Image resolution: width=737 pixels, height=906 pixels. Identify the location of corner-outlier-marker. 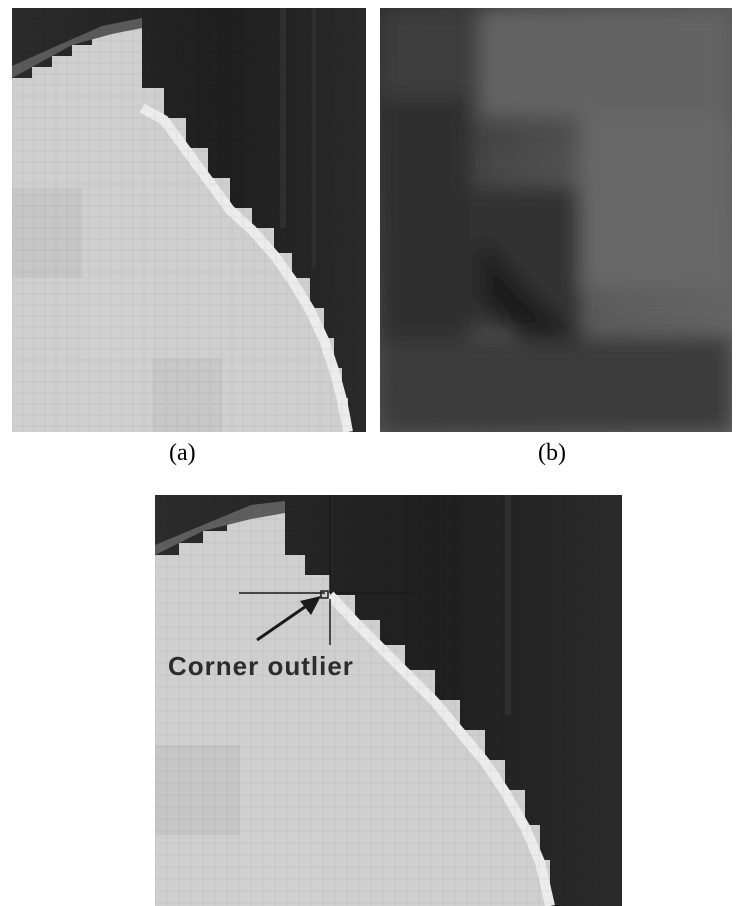
(324, 594).